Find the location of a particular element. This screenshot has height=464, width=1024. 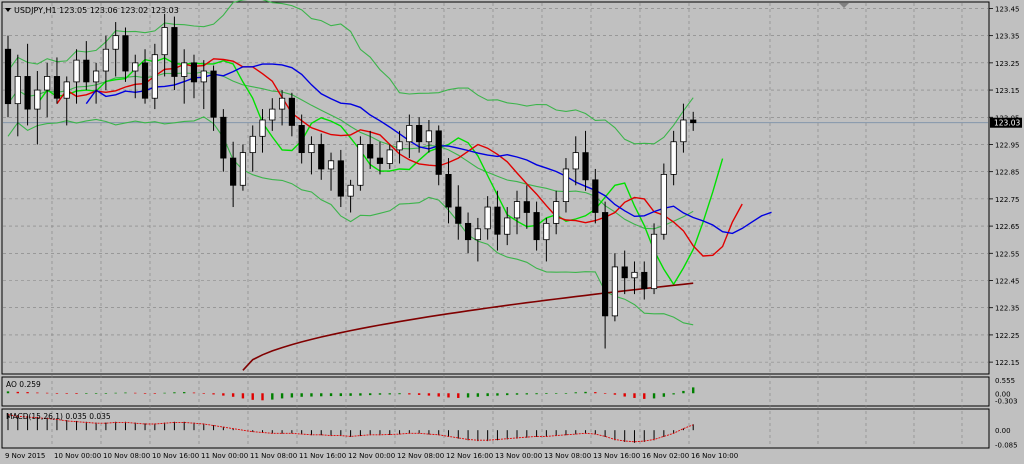

y-tick-label: 122.15 is located at coordinates (1007, 363).